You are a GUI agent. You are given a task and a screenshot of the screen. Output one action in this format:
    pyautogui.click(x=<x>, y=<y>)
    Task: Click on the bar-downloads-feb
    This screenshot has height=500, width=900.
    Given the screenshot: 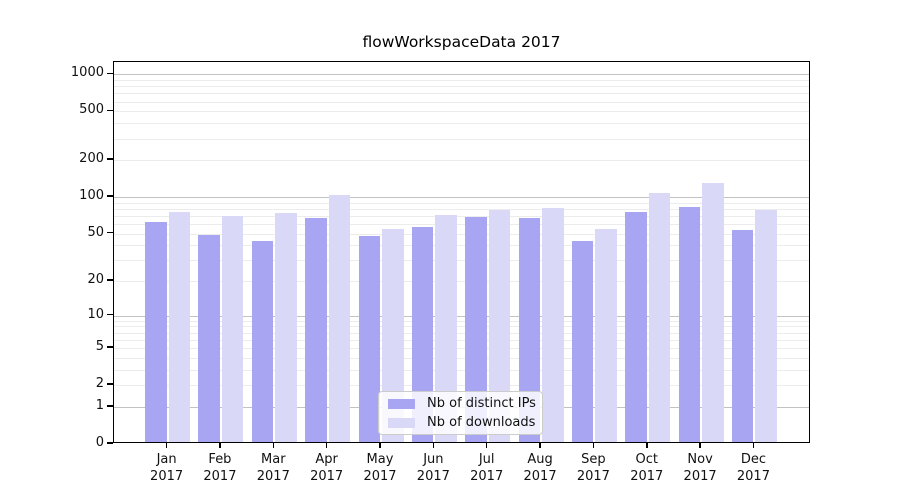 What is the action you would take?
    pyautogui.click(x=232, y=329)
    